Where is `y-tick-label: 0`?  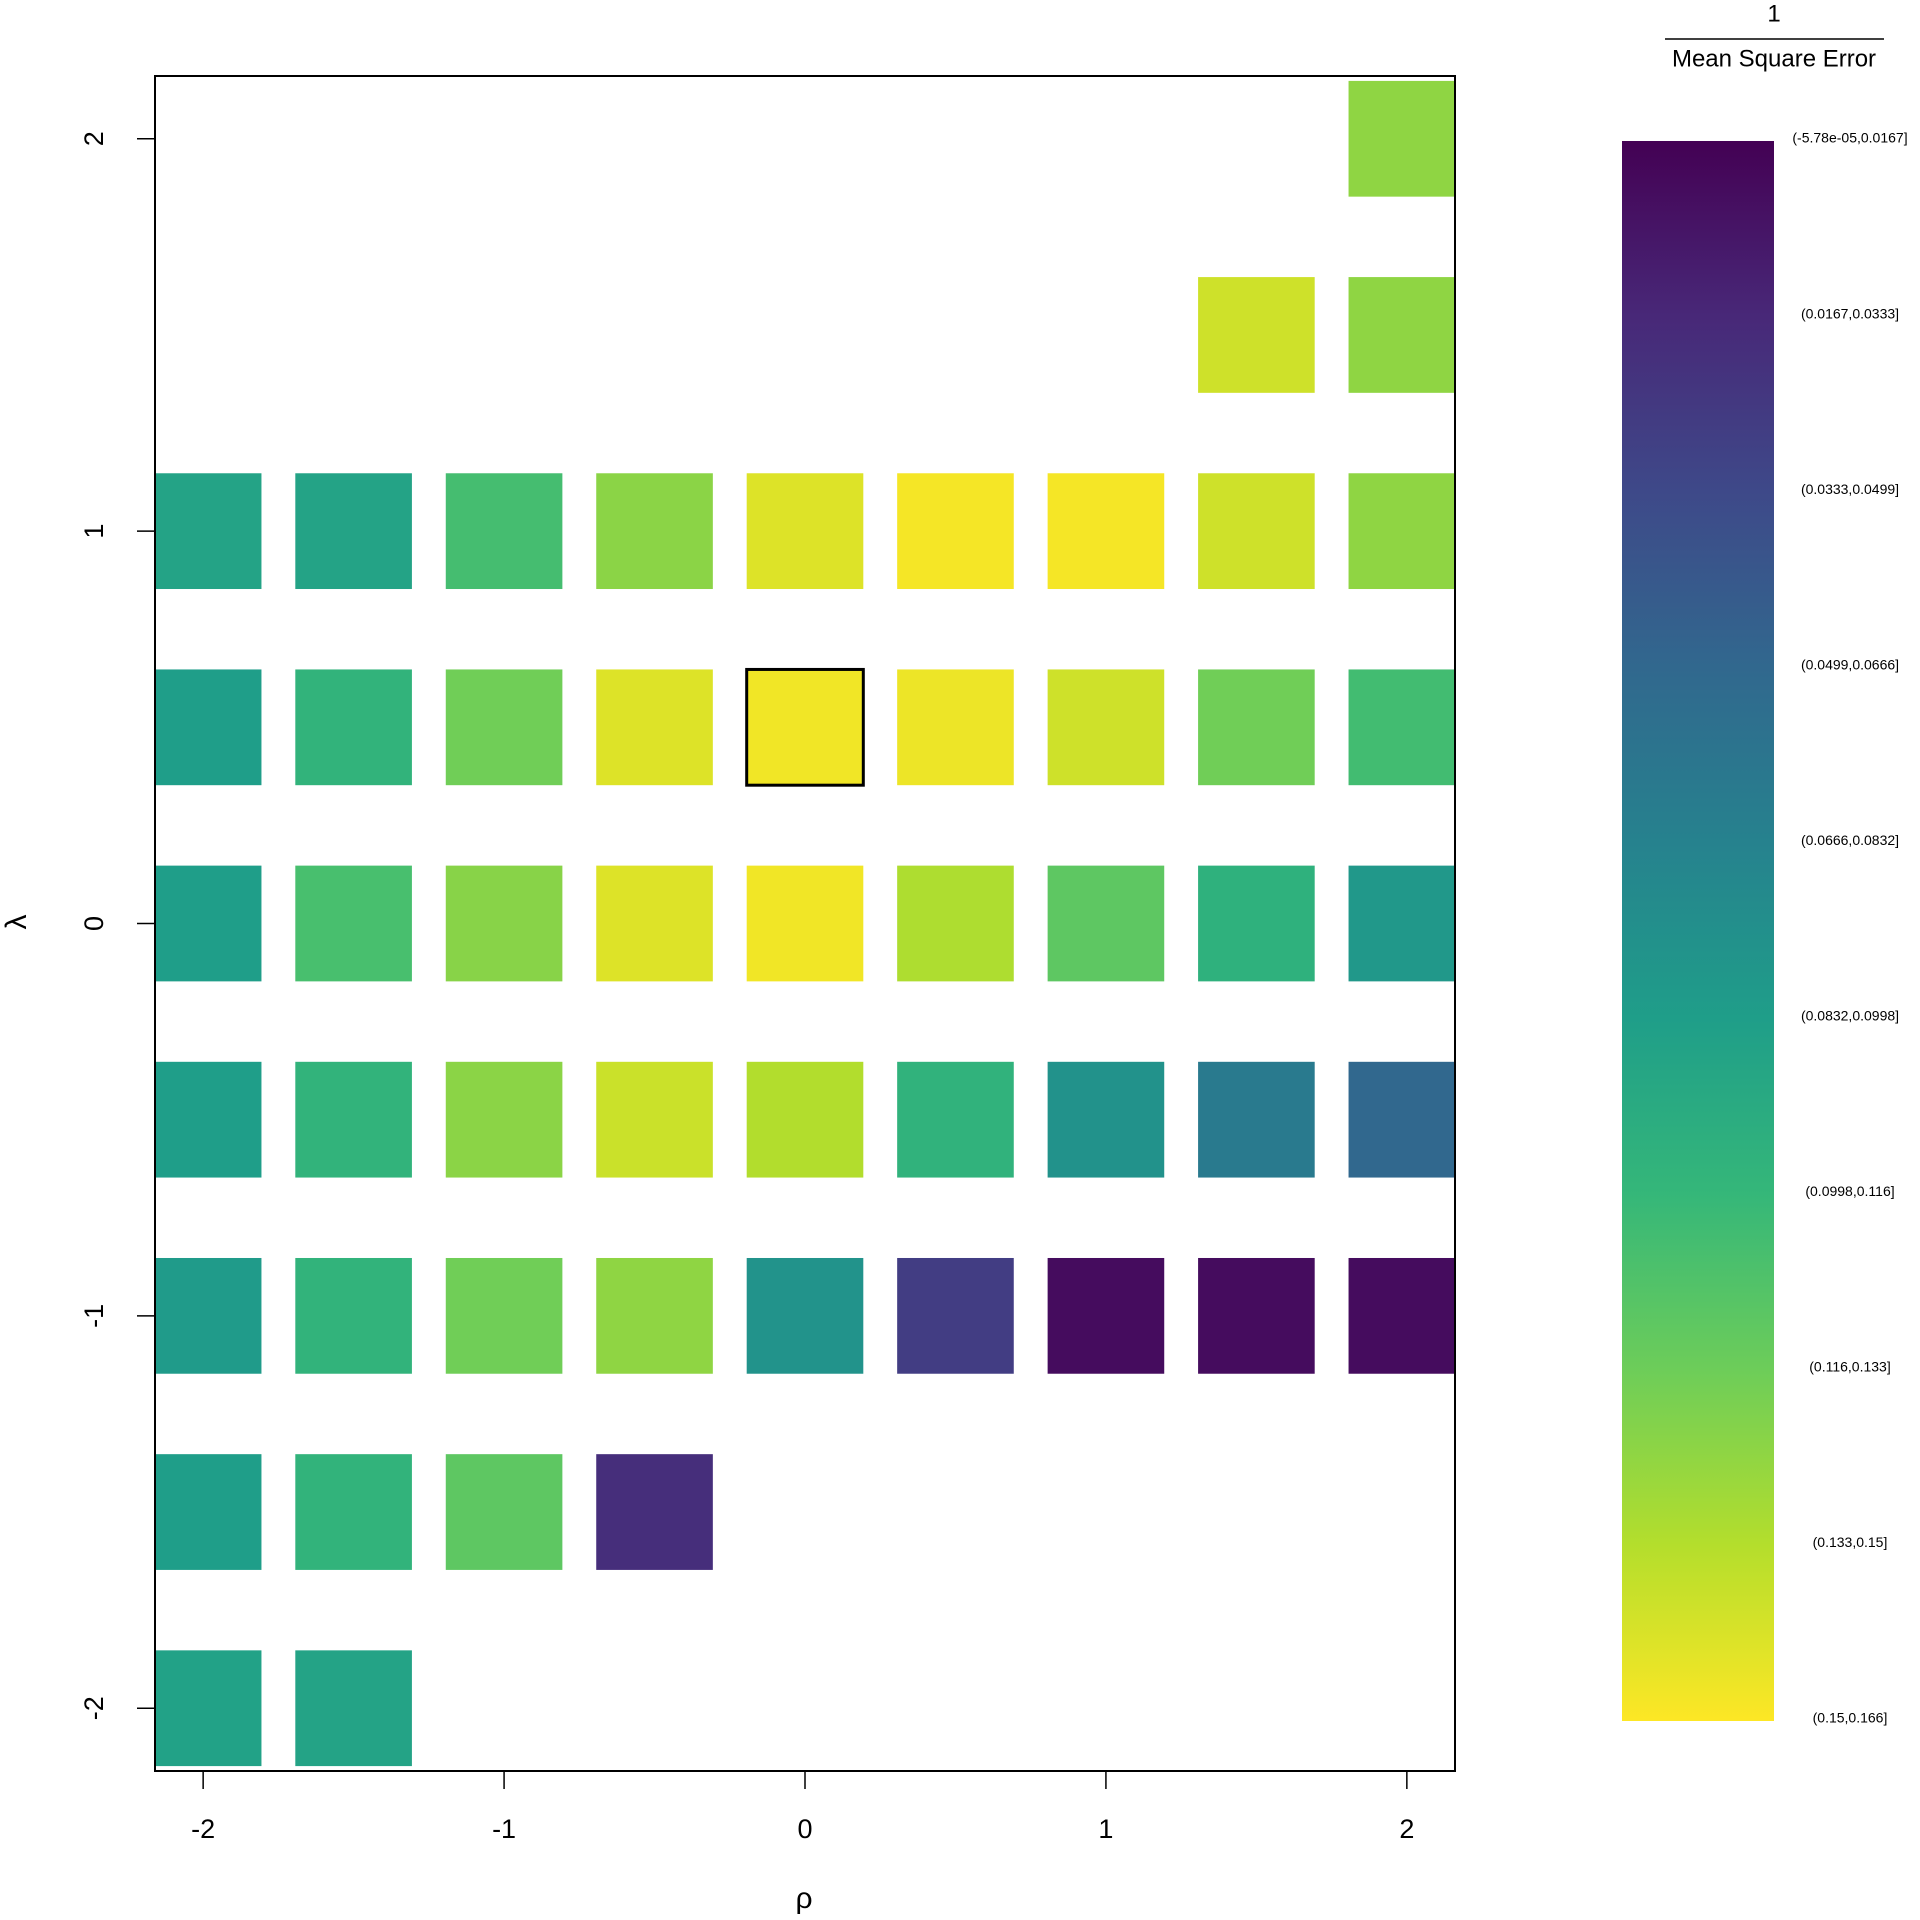
y-tick-label: 0 is located at coordinates (94, 923).